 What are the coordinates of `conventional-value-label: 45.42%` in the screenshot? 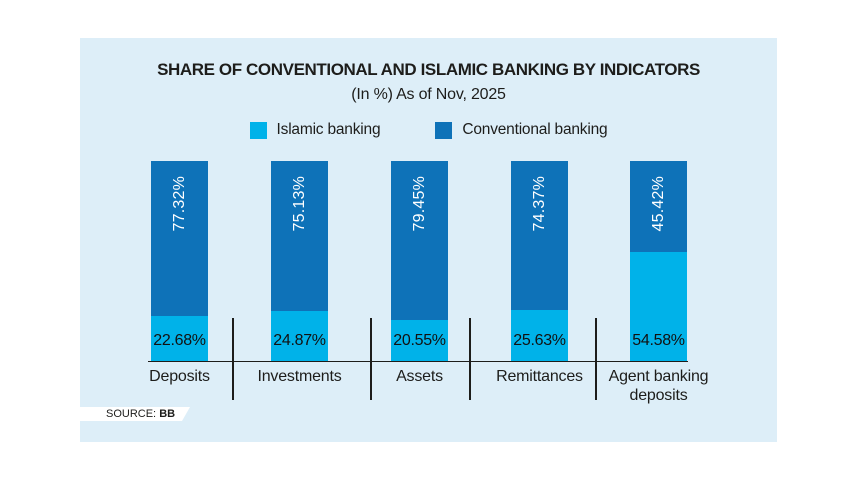 It's located at (658, 204).